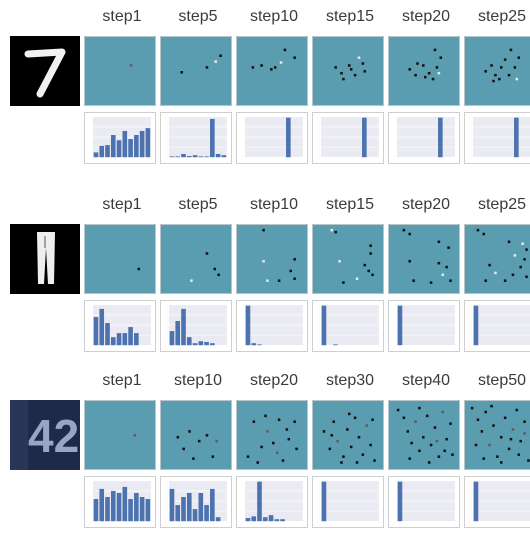 This screenshot has width=530, height=544. Describe the element at coordinates (122, 16) in the screenshot. I see `step-header: step1` at that location.